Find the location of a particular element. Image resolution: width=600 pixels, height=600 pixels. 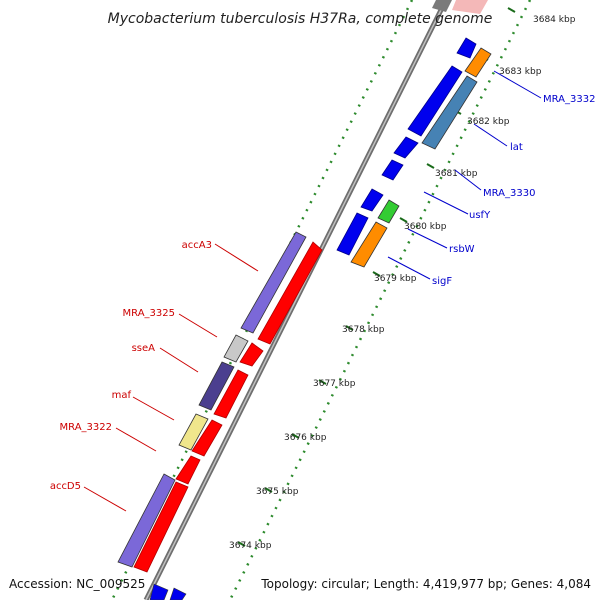

gene-label: maf is located at coordinates (122, 395).